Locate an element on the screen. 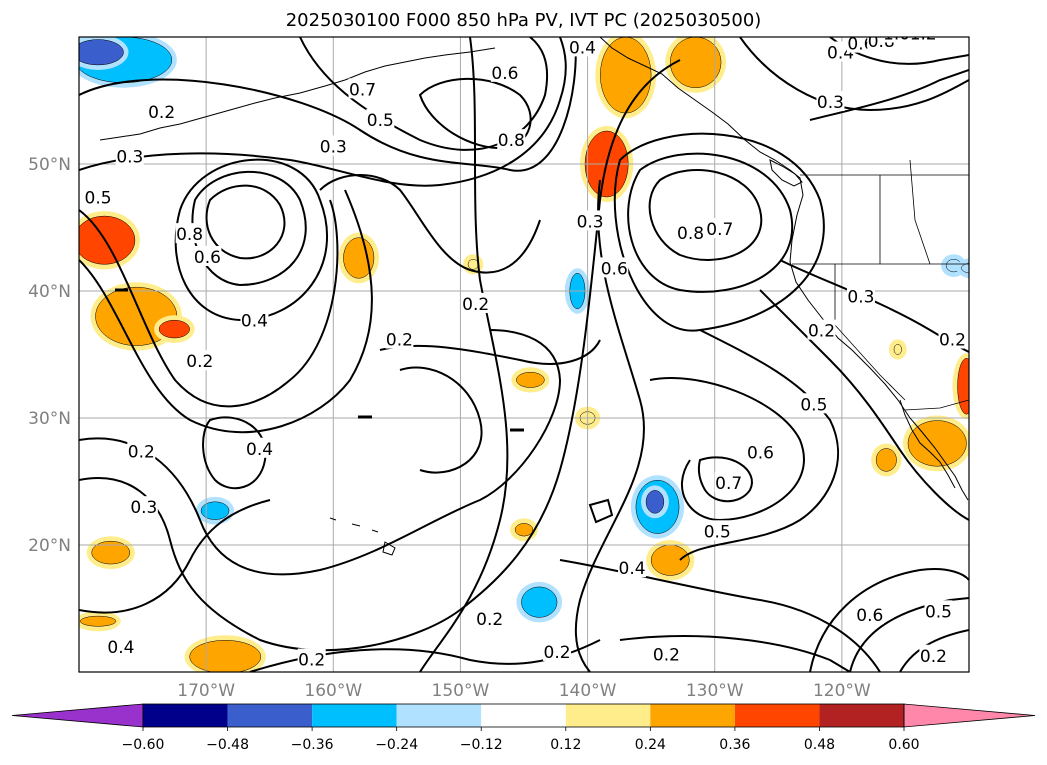 The image size is (1047, 765). lat-tick-label: 50°N is located at coordinates (49, 165).